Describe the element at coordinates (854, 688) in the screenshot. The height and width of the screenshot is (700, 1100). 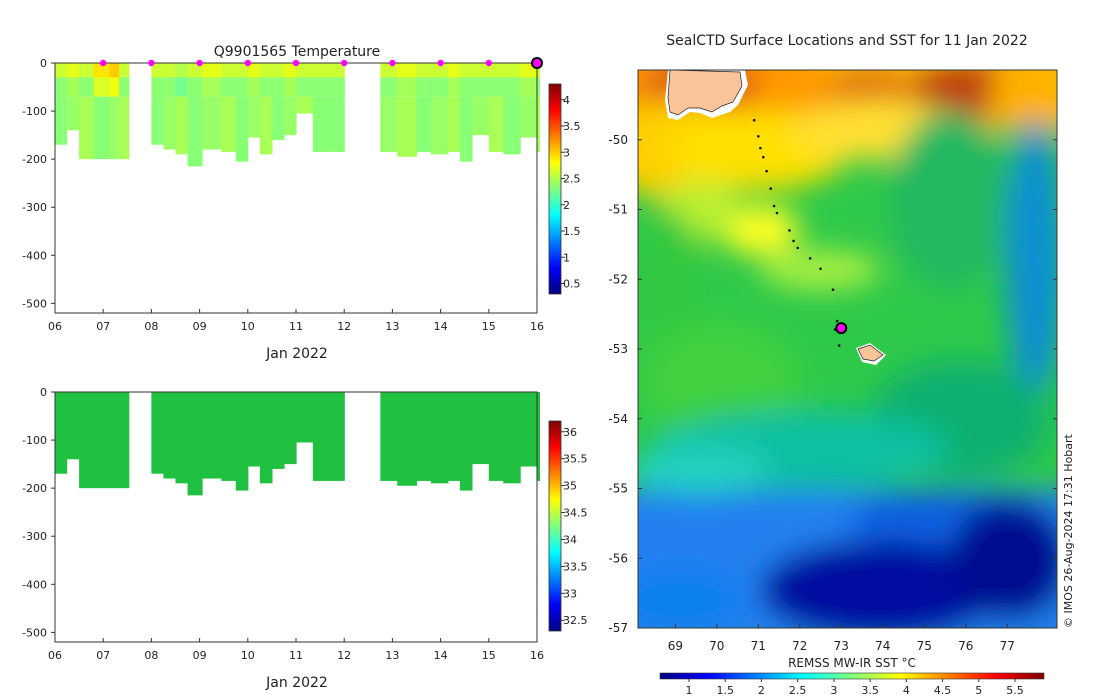
I see `map-colorbar-ticks: 1 1.5 2 2.5 3 3.5 4 4.5 5 5.5` at that location.